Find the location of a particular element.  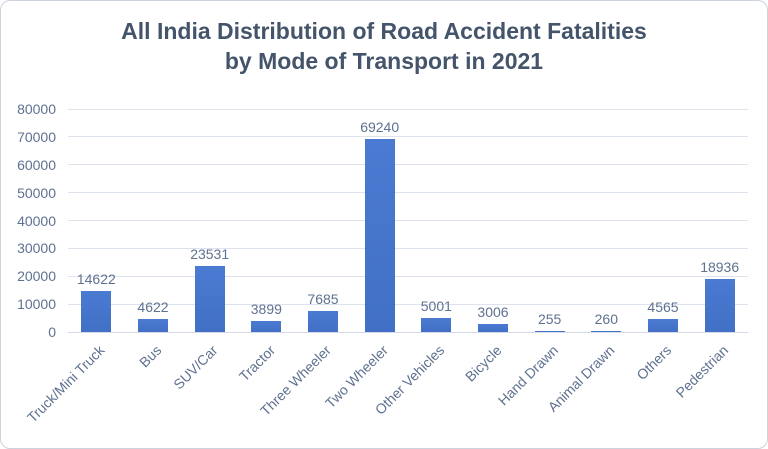

bar-value-label: 5001 is located at coordinates (436, 306).